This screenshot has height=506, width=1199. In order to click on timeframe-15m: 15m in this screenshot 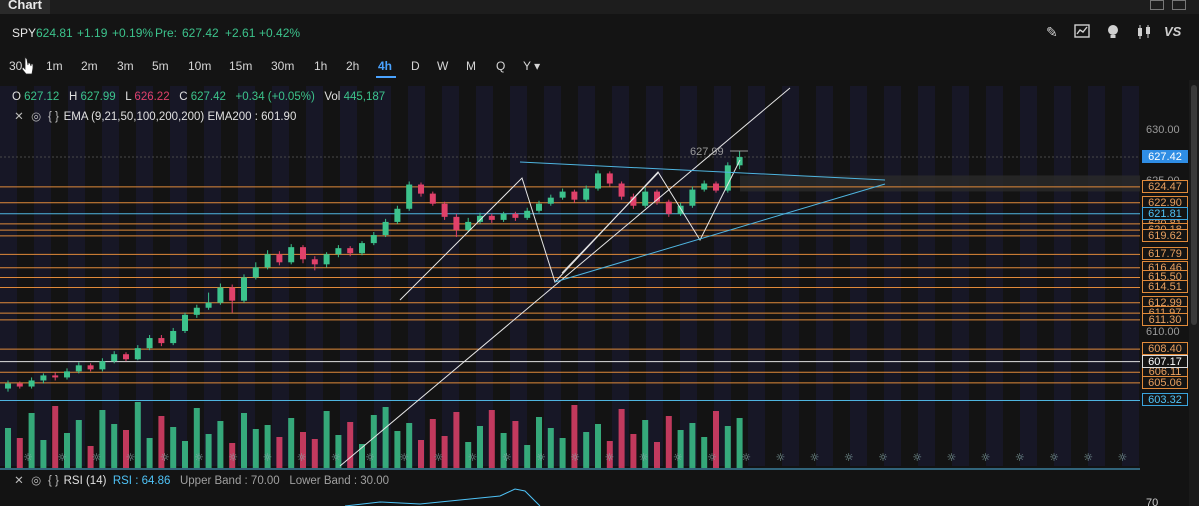, I will do `click(241, 66)`.